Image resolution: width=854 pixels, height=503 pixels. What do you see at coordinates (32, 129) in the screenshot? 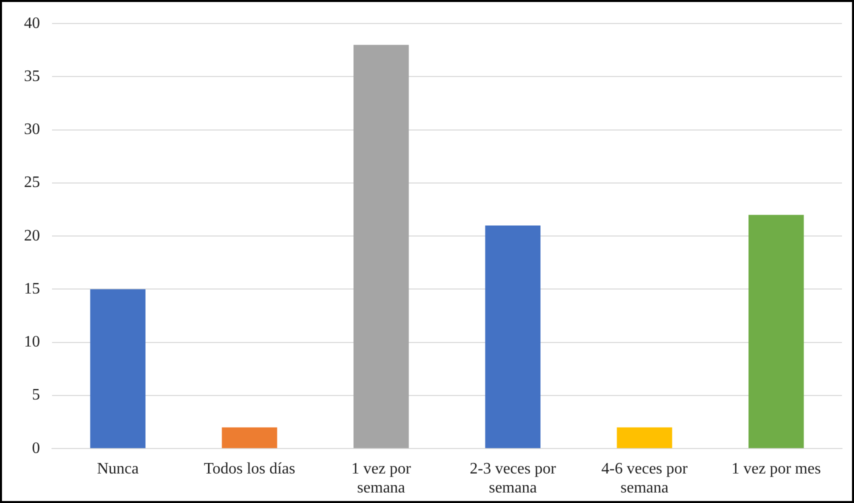
I see `y-tick-label: 30` at bounding box center [32, 129].